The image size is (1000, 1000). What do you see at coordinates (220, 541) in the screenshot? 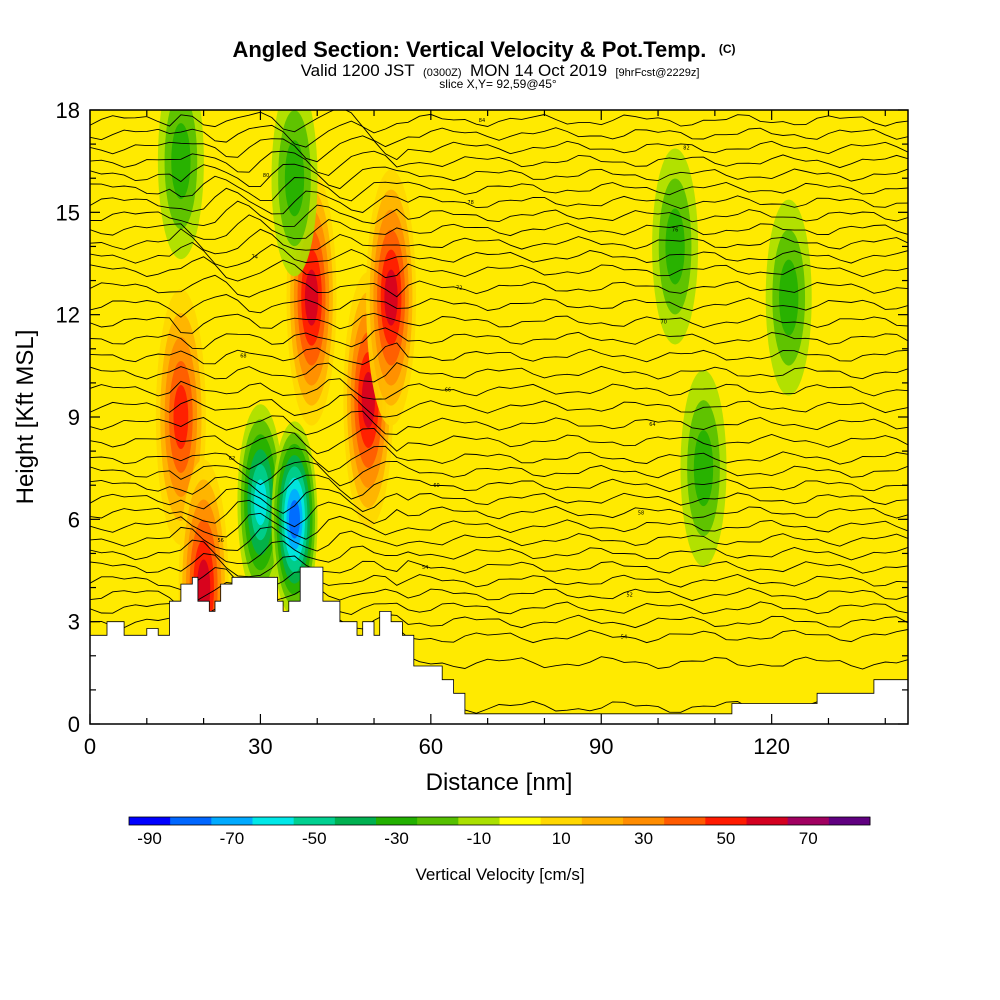
I see `isentrope-label: 56` at bounding box center [220, 541].